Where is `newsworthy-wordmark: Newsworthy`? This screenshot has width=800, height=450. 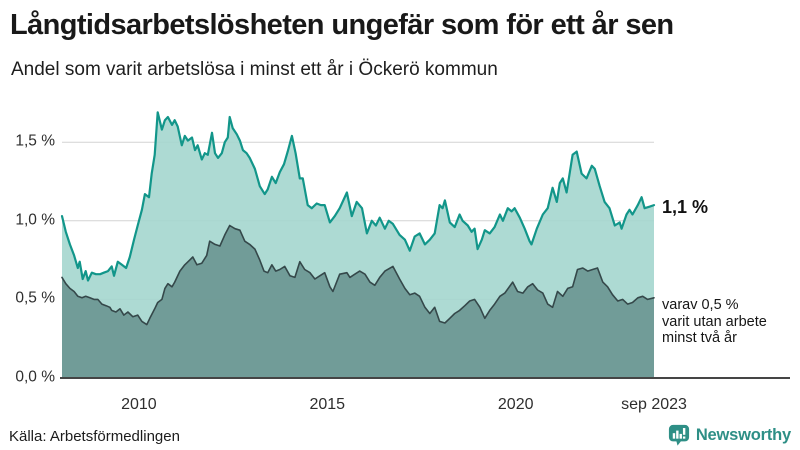
newsworthy-wordmark: Newsworthy is located at coordinates (743, 434).